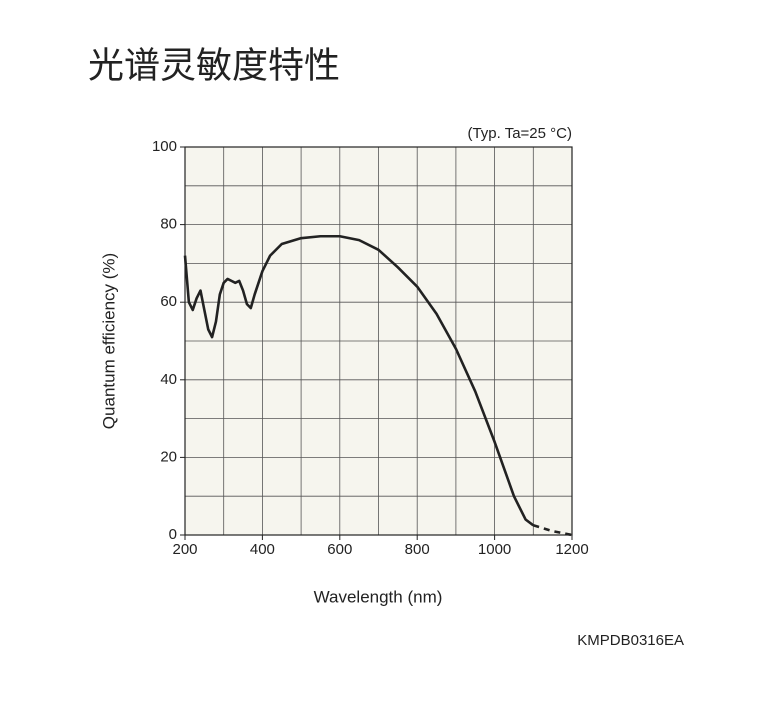 The width and height of the screenshot is (771, 702). Describe the element at coordinates (571, 549) in the screenshot. I see `x-tick-label: 1200` at that location.